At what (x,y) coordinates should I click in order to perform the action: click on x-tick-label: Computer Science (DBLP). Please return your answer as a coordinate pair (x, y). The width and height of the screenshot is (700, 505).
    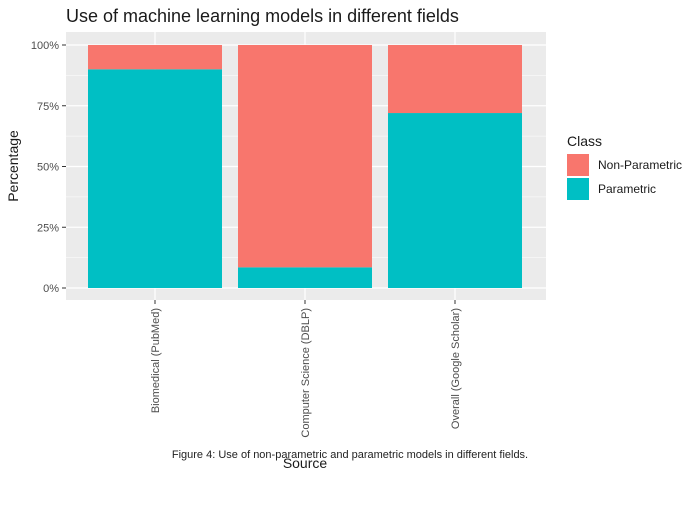
    Looking at the image, I should click on (306, 373).